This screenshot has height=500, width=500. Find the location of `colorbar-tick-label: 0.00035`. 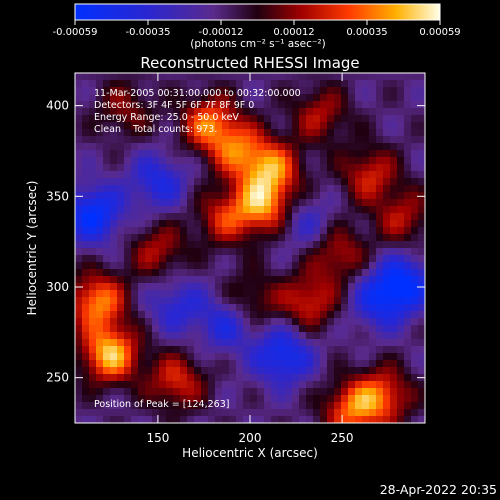

colorbar-tick-label: 0.00035 is located at coordinates (366, 32).